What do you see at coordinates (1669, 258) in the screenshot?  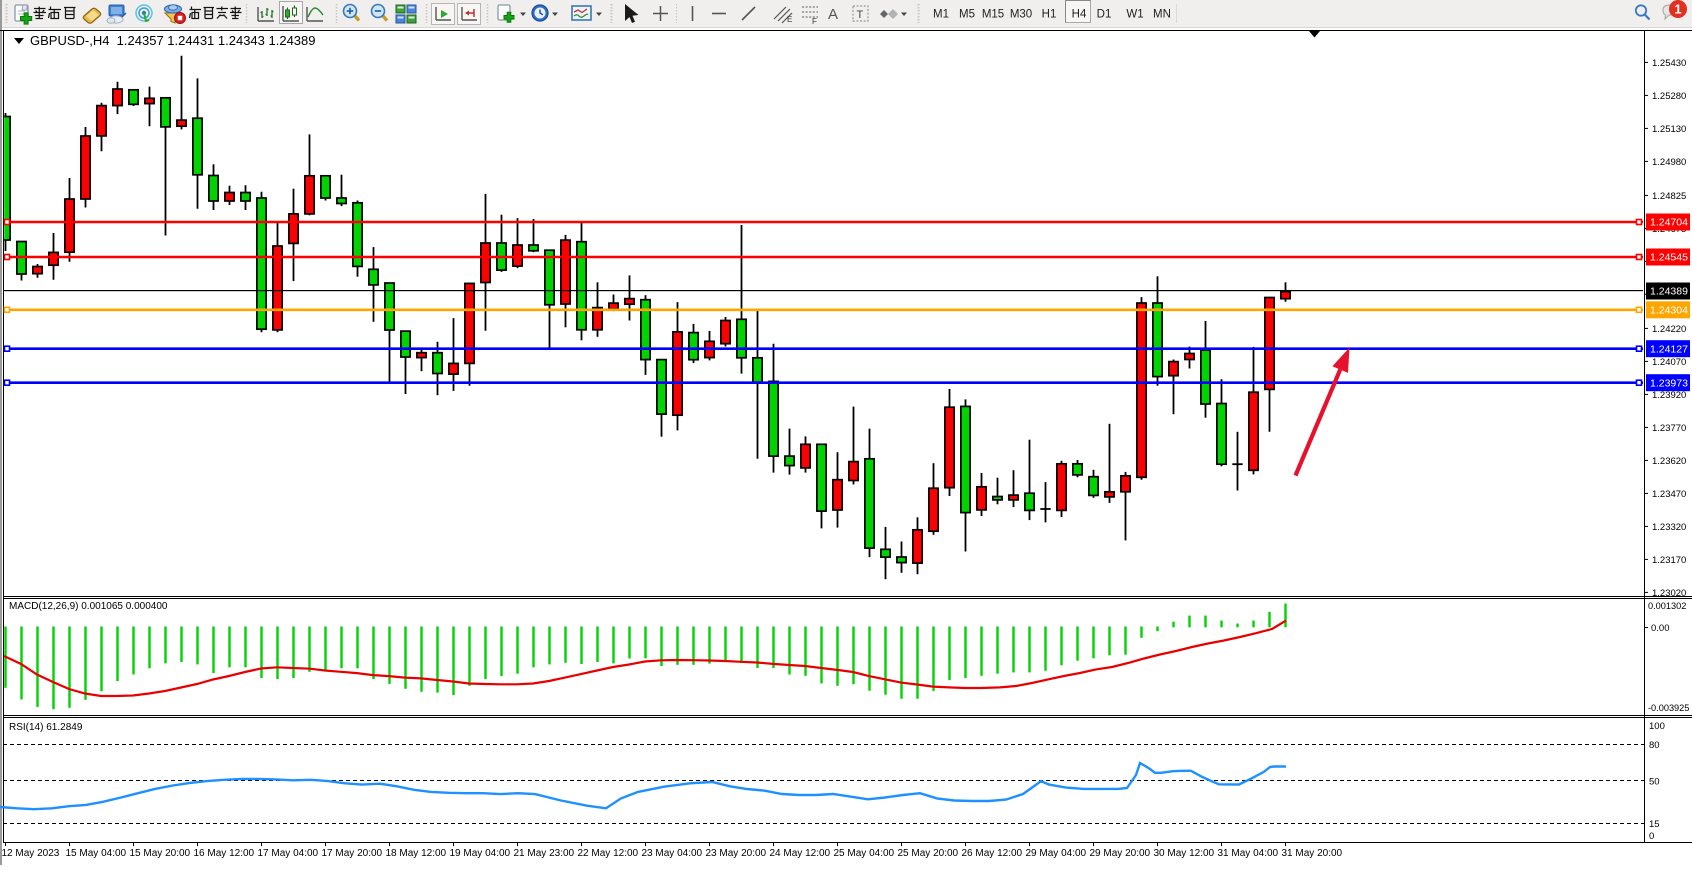 I see `svg-text: 1.24545` at bounding box center [1669, 258].